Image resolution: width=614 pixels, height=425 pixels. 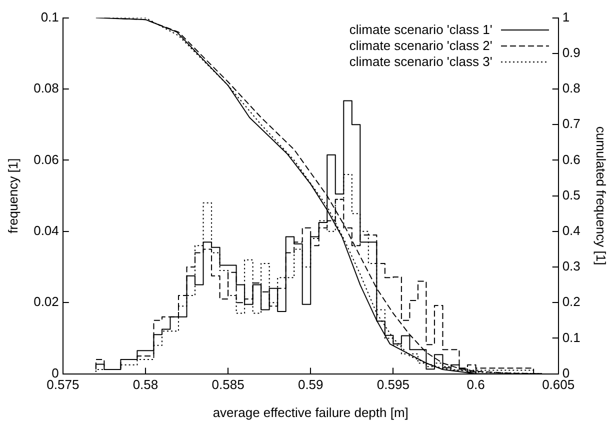 What do you see at coordinates (571, 88) in the screenshot?
I see `y2-tick-label: 0.8` at bounding box center [571, 88].